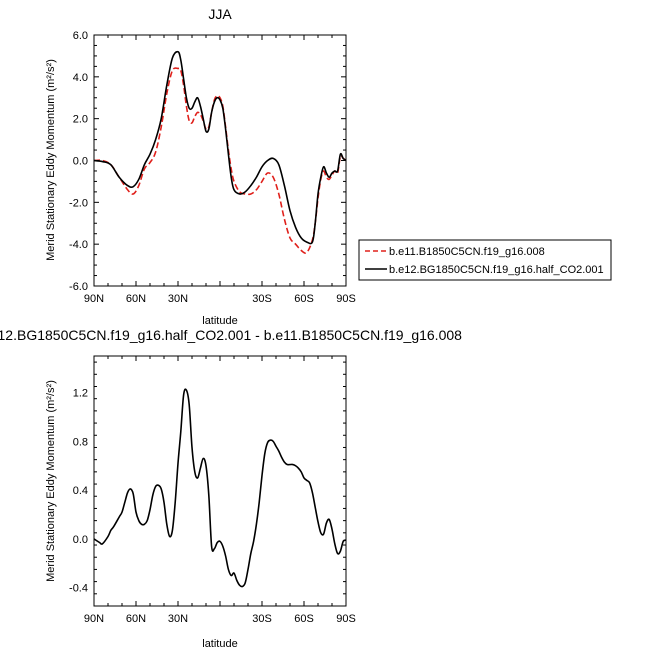 This screenshot has height=656, width=655. What do you see at coordinates (467, 252) in the screenshot?
I see `legend-label-series-1: b.e11.B1850C5CN.f19_g16.008` at bounding box center [467, 252].